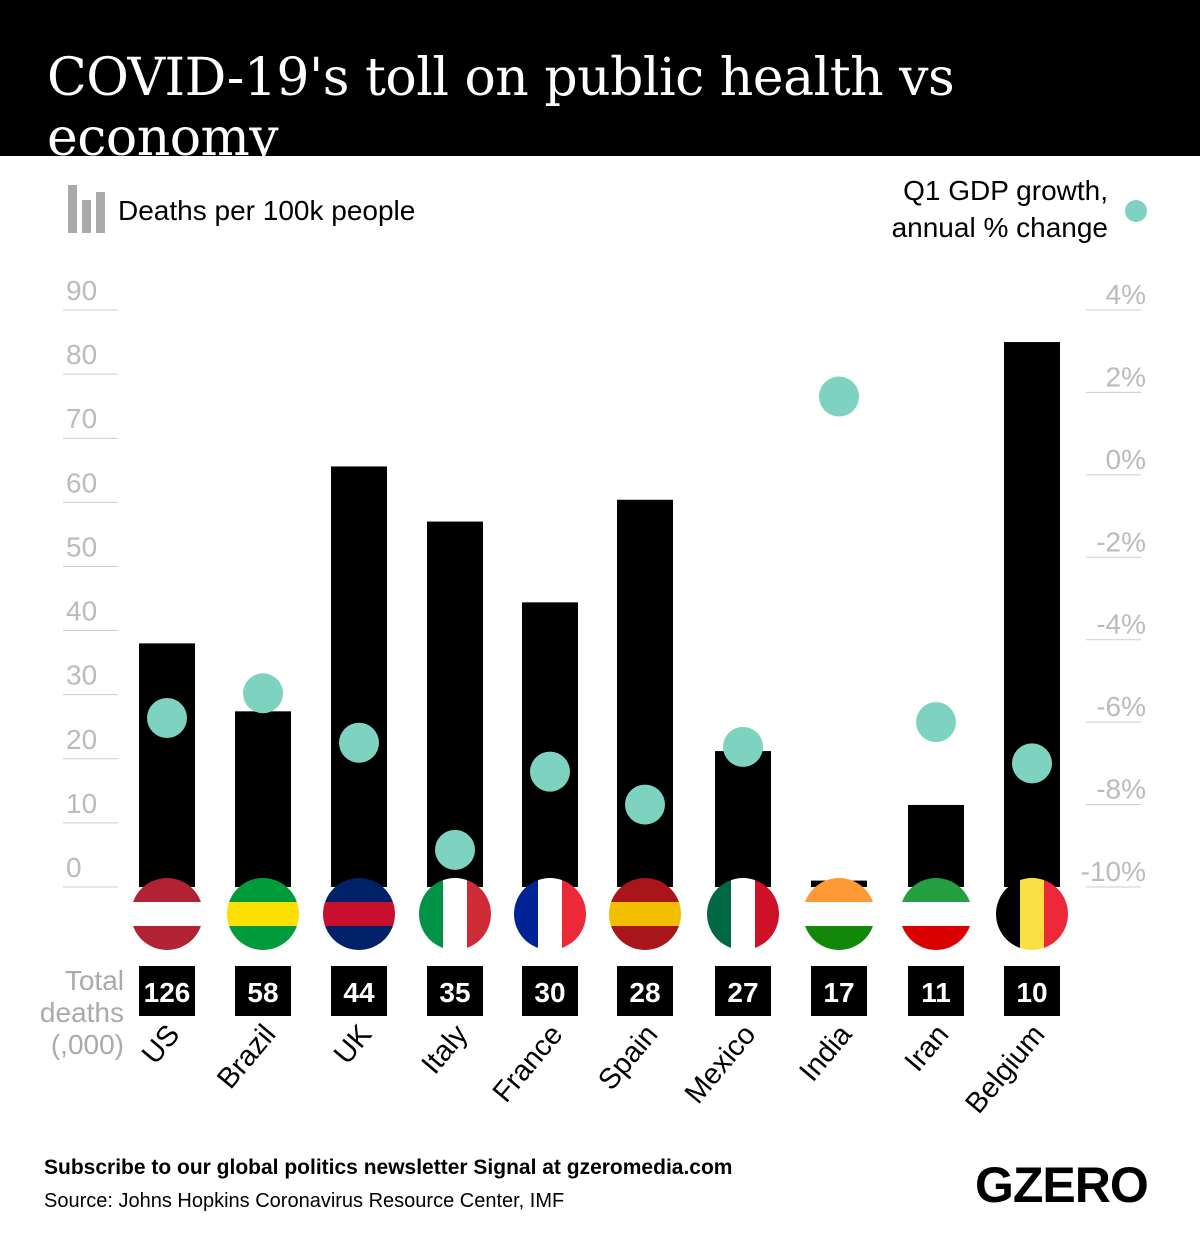 This screenshot has width=1200, height=1256. What do you see at coordinates (1136, 211) in the screenshot?
I see `legend-dot-icon` at bounding box center [1136, 211].